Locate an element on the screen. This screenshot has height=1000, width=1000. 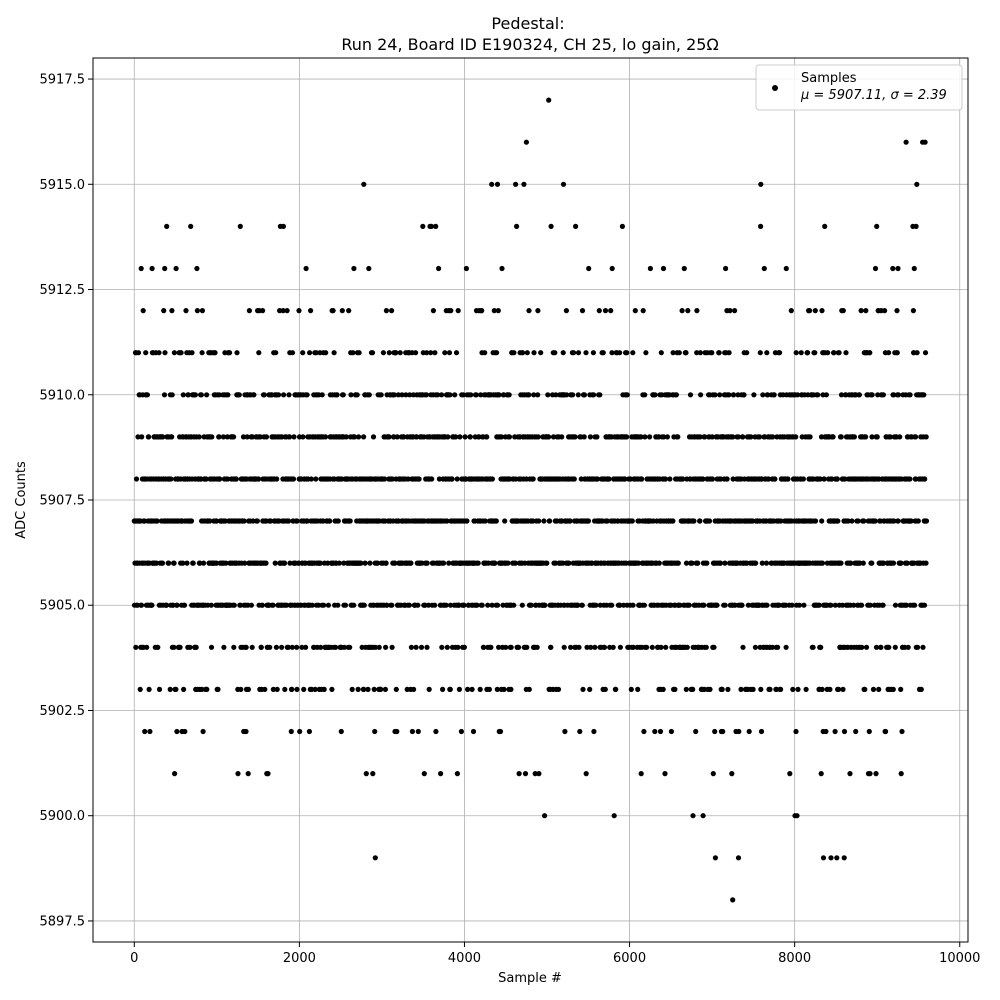
chart-title-line1: Pedestal: is located at coordinates (527, 23).